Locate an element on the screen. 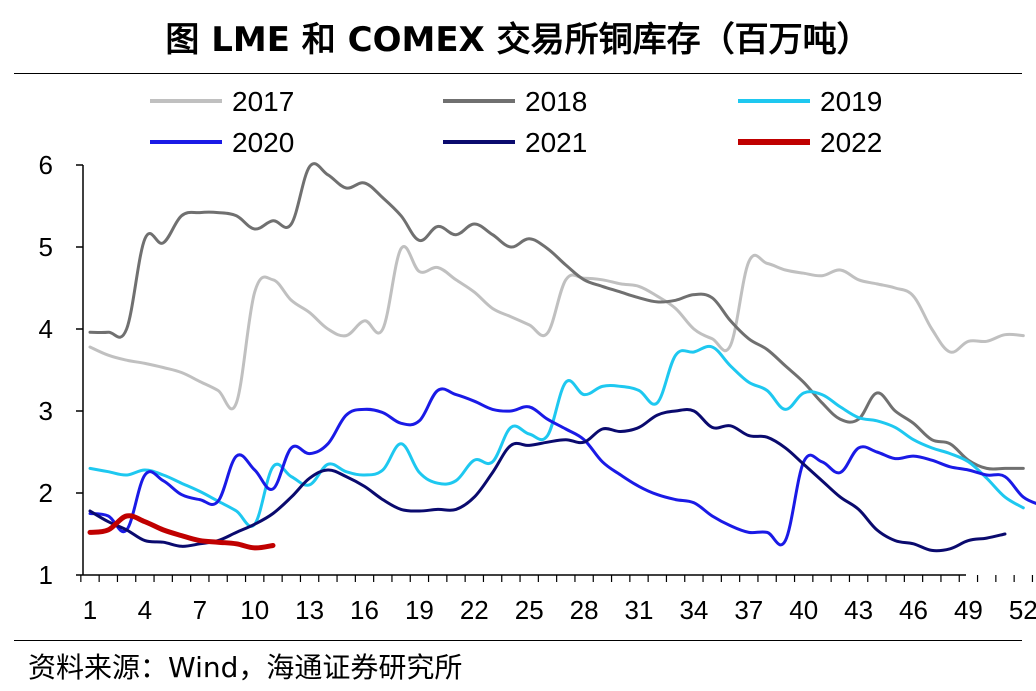 The height and width of the screenshot is (691, 1036). y-tick-label: 1 is located at coordinates (46, 575).